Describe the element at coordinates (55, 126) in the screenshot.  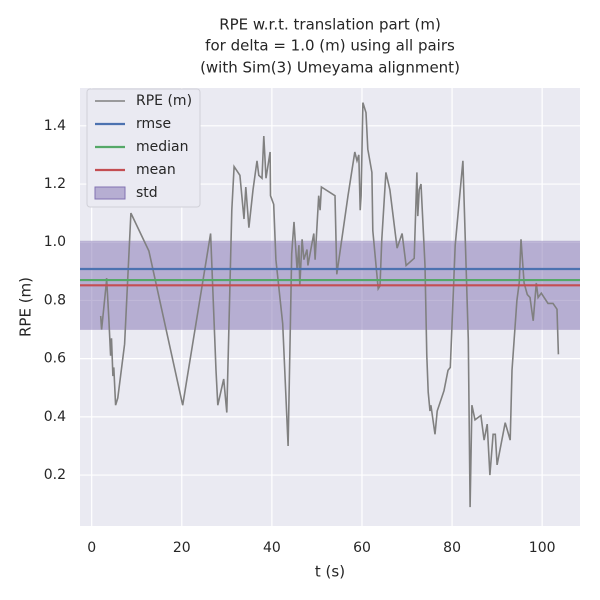
I see `y-tick-label: 1.4` at that location.